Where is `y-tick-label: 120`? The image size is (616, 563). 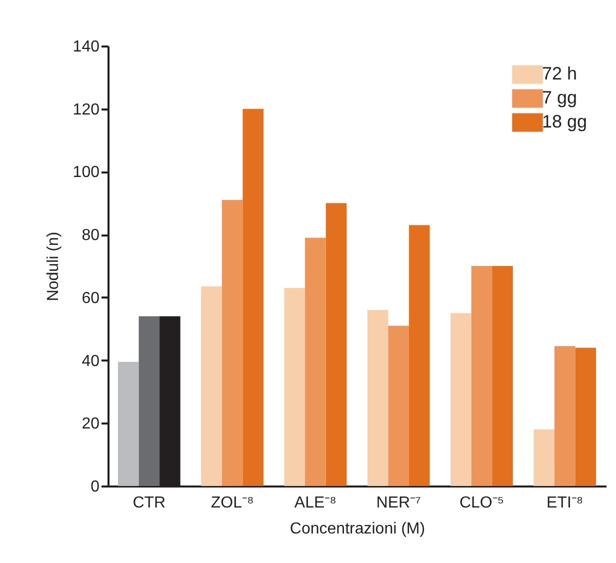
y-tick-label: 120 is located at coordinates (86, 109).